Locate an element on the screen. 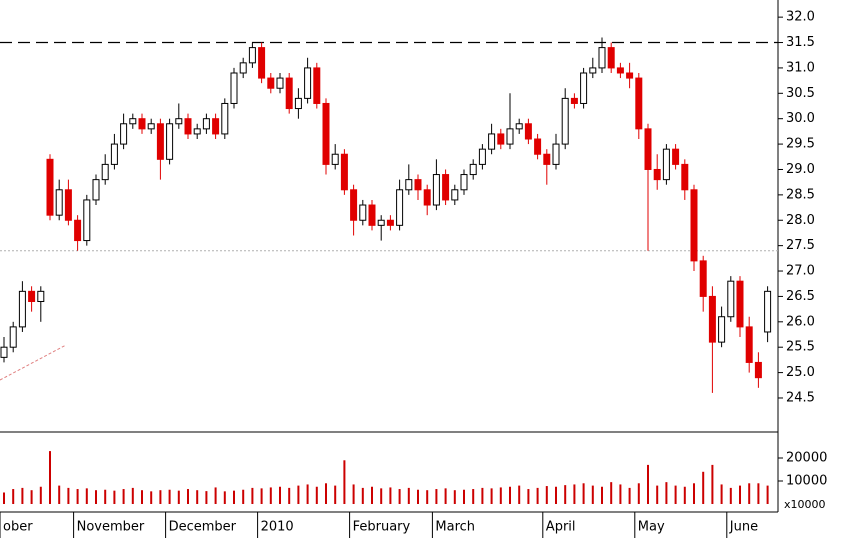 The image size is (849, 538). y-tick-label: 26.0 is located at coordinates (800, 321).